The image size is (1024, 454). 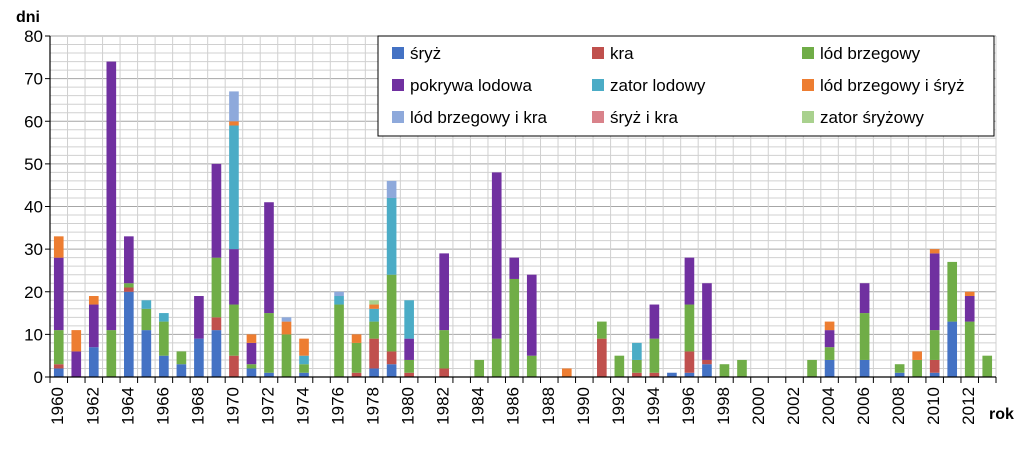 What do you see at coordinates (828, 406) in the screenshot?
I see `x-tick-label: 2004` at bounding box center [828, 406].